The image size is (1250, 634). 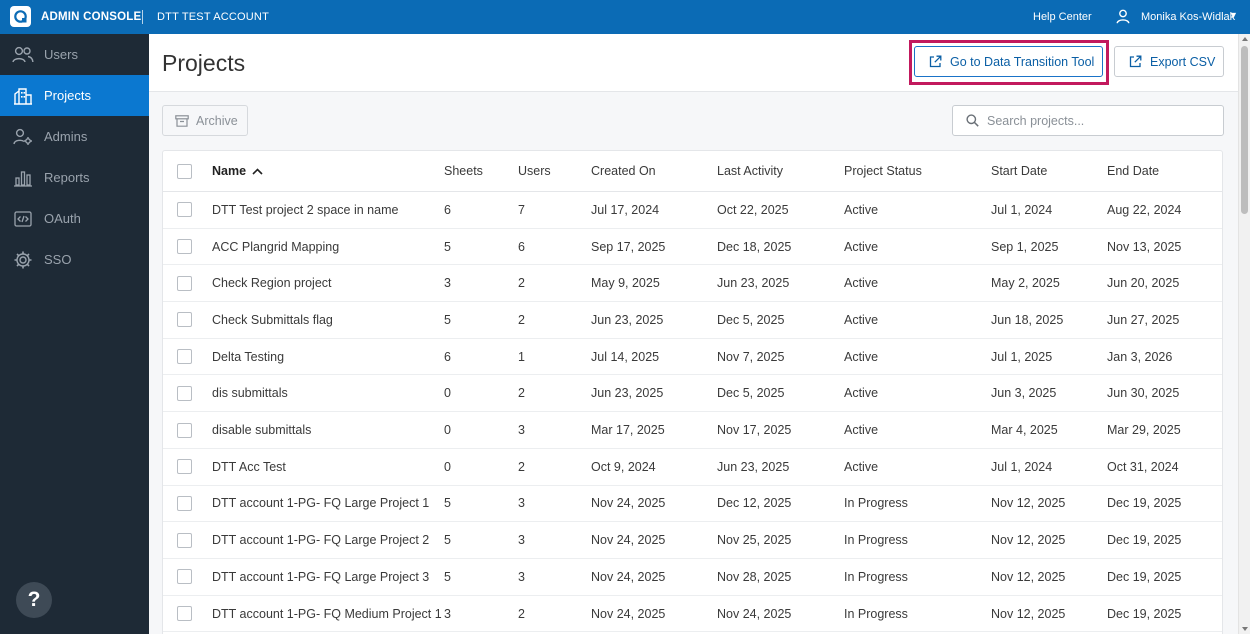 What do you see at coordinates (1244, 334) in the screenshot?
I see `page-scrollbar` at bounding box center [1244, 334].